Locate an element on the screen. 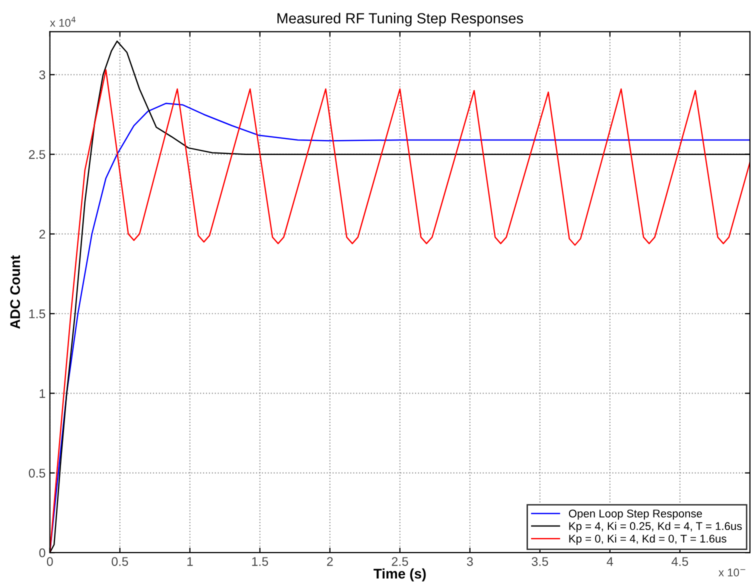 The image size is (756, 586). x-tick-label: 2.5 is located at coordinates (400, 561).